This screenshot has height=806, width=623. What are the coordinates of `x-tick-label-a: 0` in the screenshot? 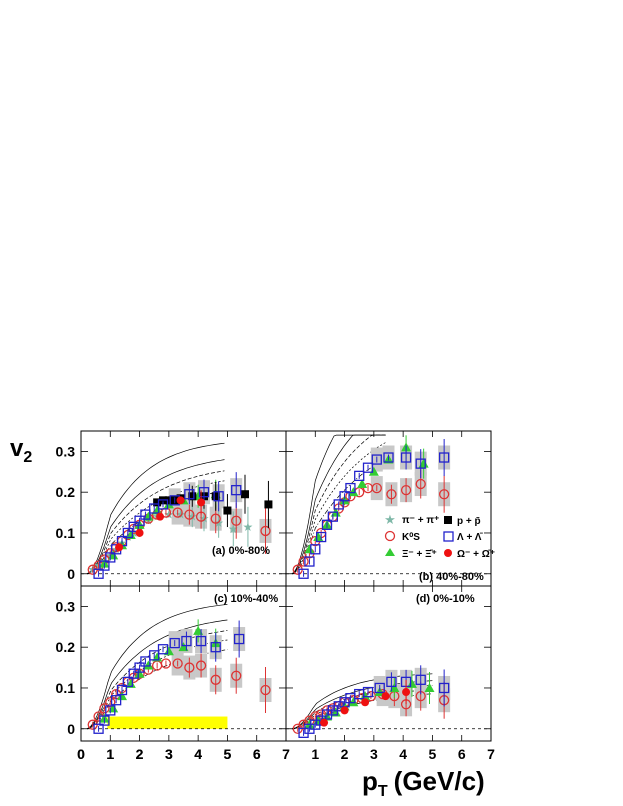 It's located at (81, 754).